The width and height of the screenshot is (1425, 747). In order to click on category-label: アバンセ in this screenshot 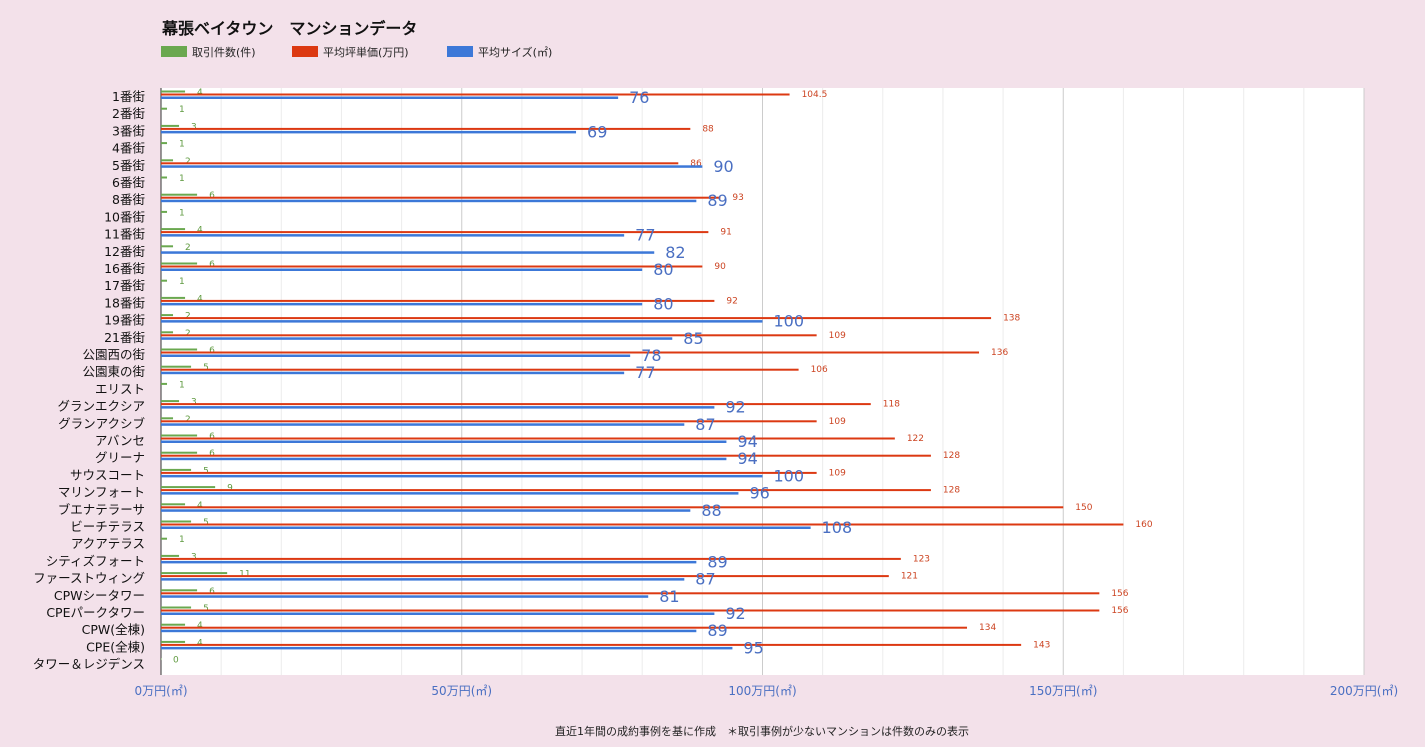, I will do `click(120, 440)`.